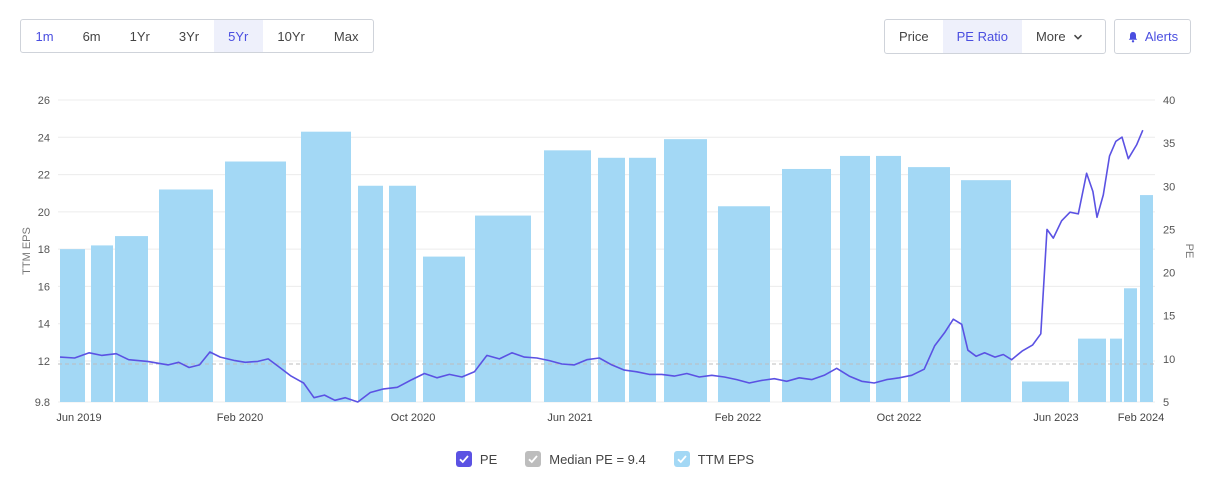 The width and height of the screenshot is (1210, 484). Describe the element at coordinates (1161, 36) in the screenshot. I see `alerts-label: Alerts` at that location.